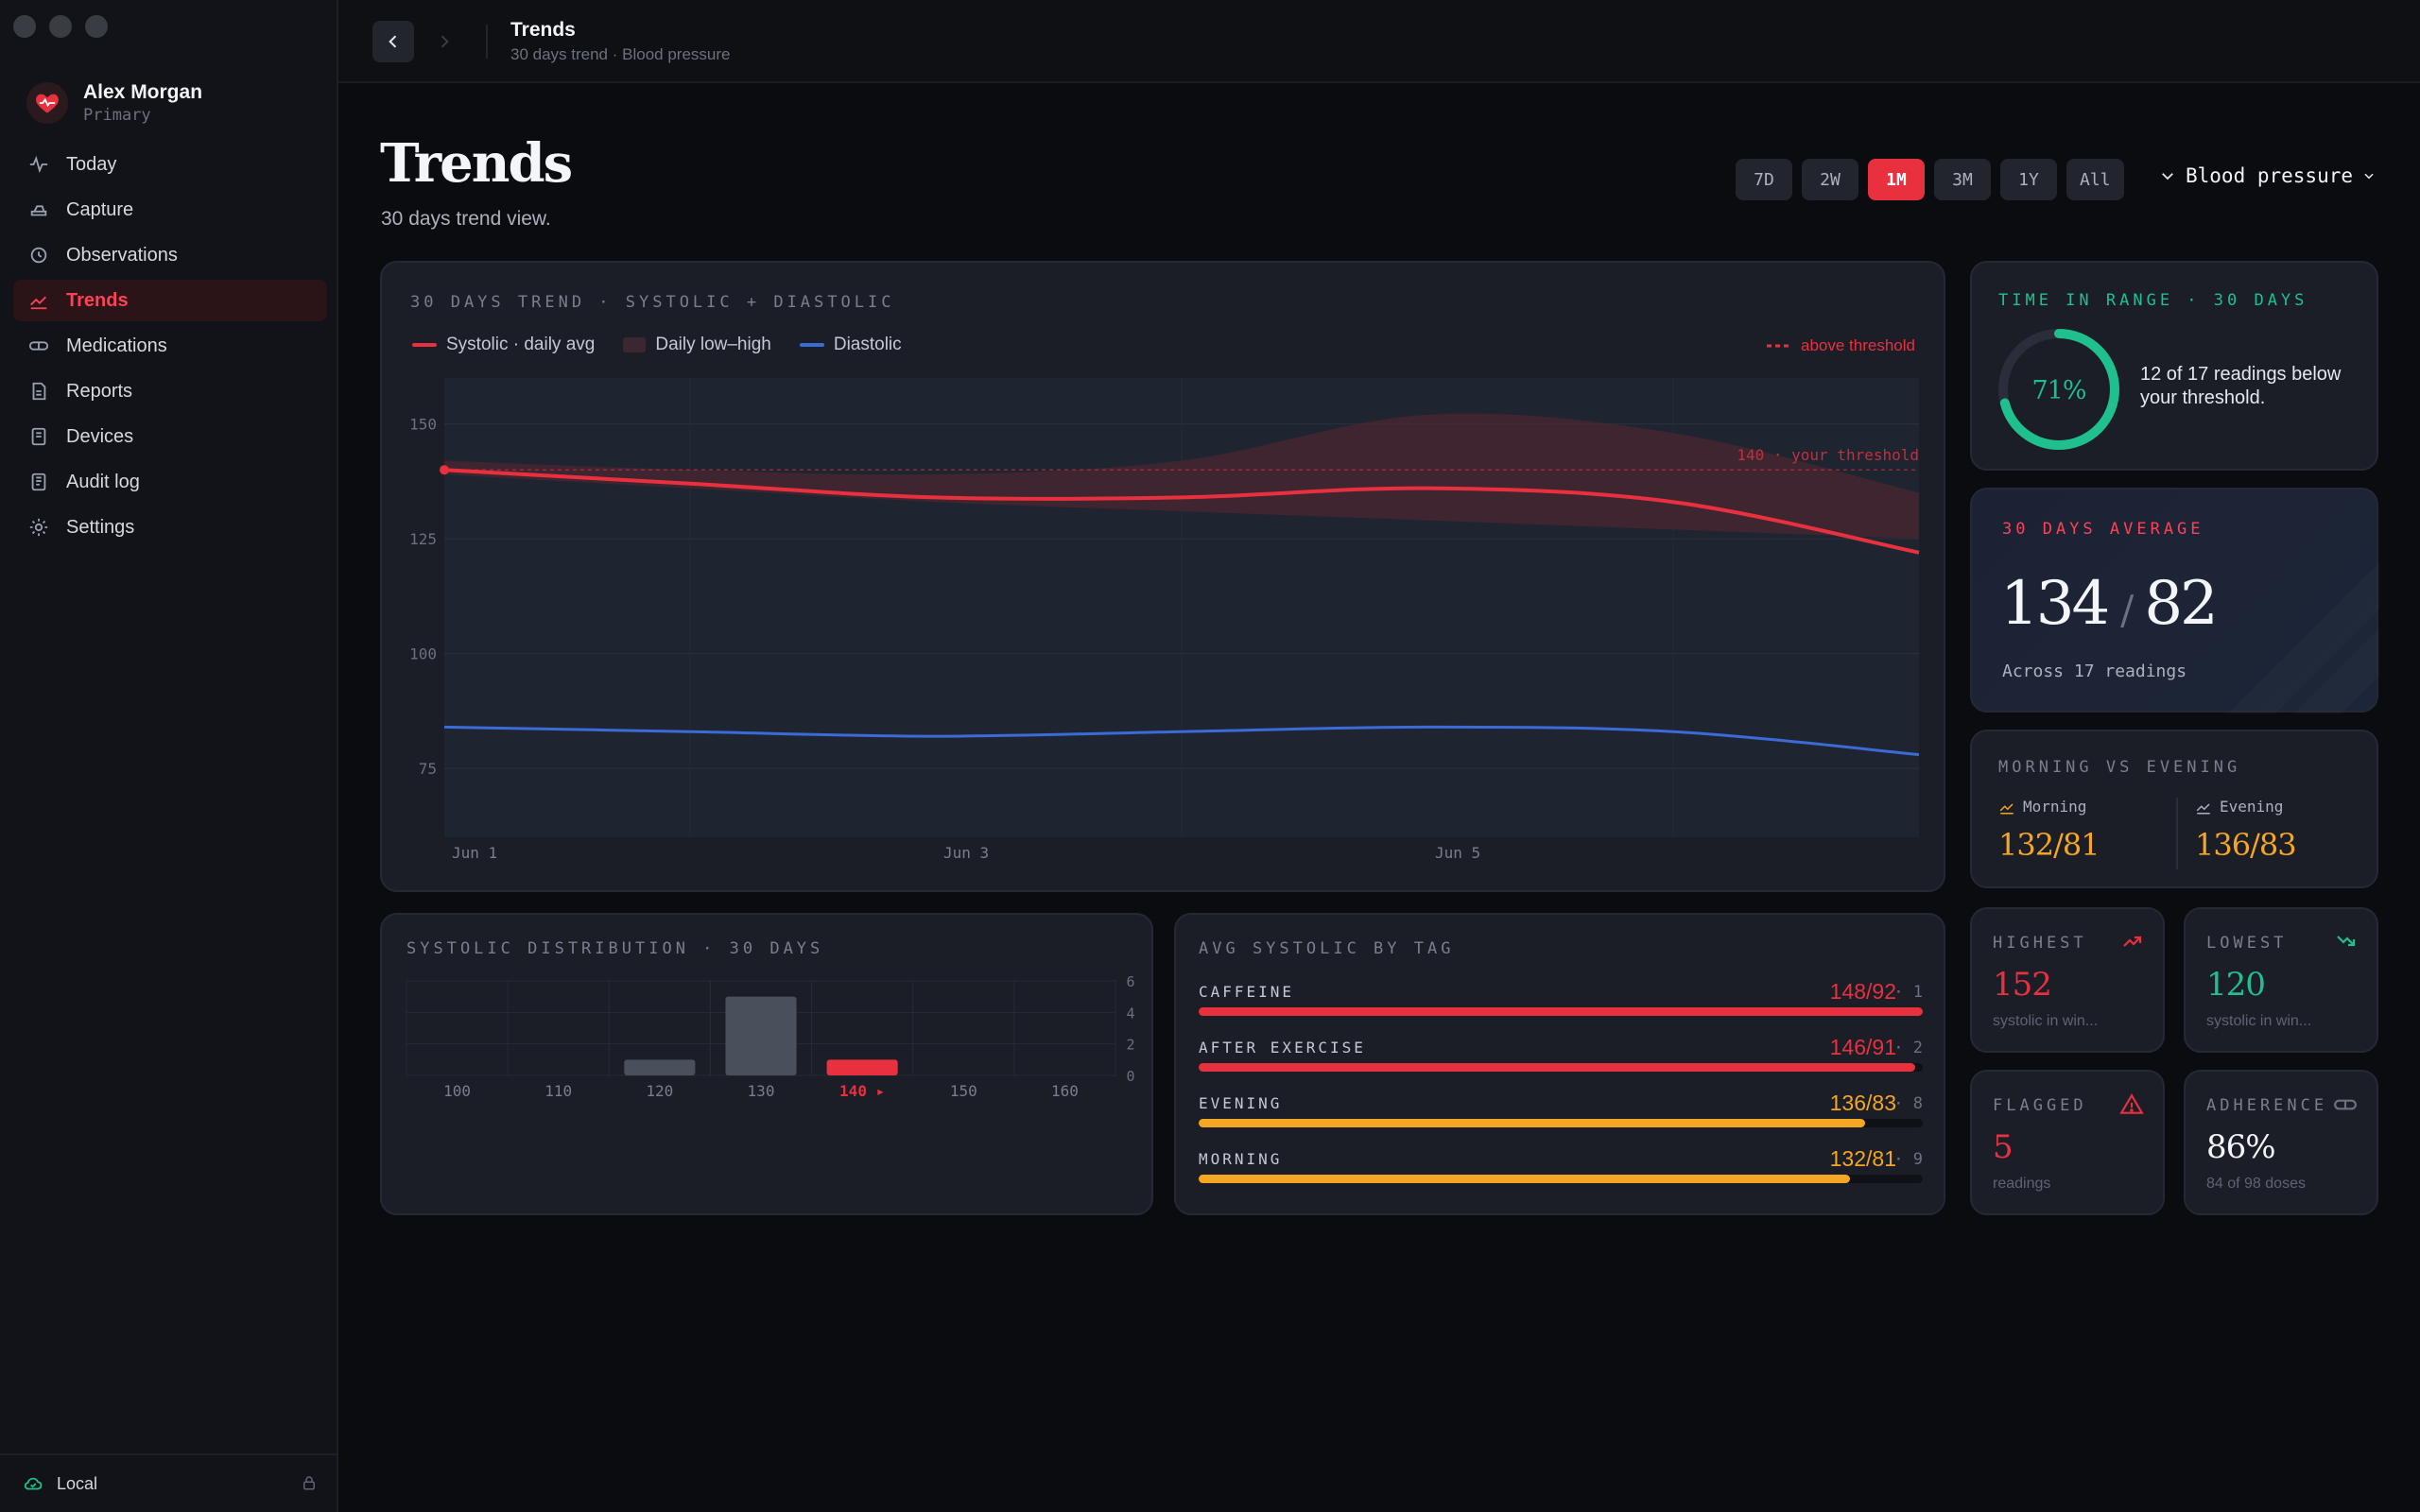  Describe the element at coordinates (1561, 1176) in the screenshot. I see `tag-row: MORNING 132/81 · 9` at that location.